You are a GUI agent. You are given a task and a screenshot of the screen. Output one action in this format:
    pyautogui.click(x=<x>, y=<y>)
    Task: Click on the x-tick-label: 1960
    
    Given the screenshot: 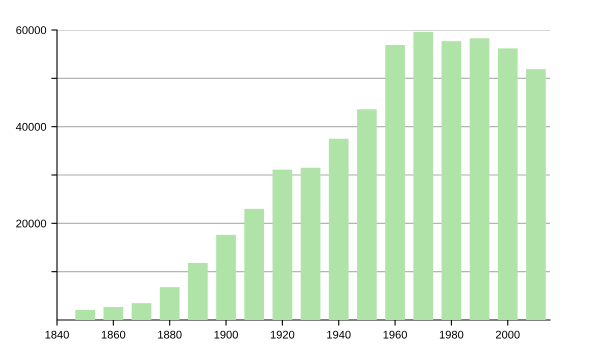 What is the action you would take?
    pyautogui.click(x=395, y=334)
    